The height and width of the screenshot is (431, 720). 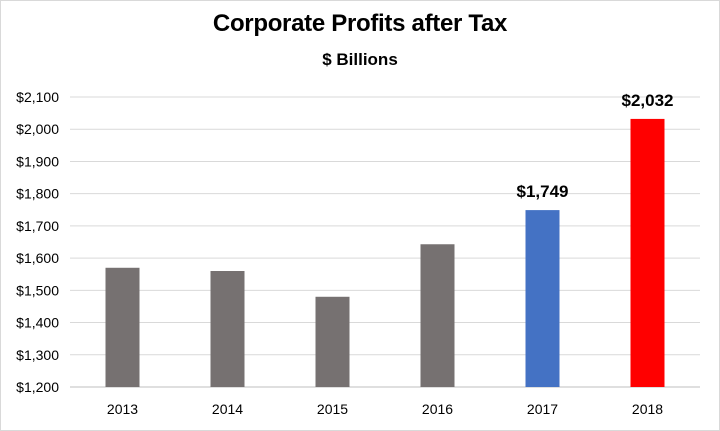 What do you see at coordinates (647, 409) in the screenshot?
I see `x-tick-label: 2018` at bounding box center [647, 409].